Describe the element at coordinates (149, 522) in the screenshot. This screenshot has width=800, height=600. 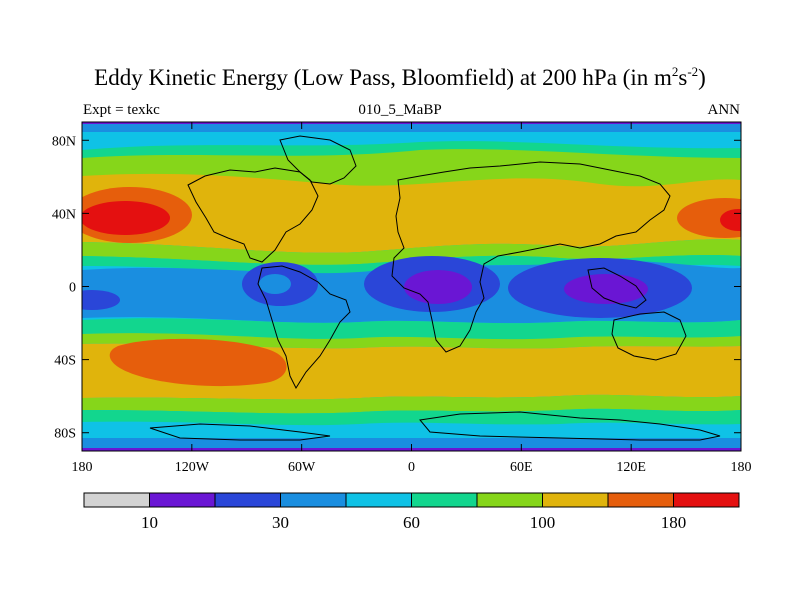
I see `colorbar-label: 10` at that location.